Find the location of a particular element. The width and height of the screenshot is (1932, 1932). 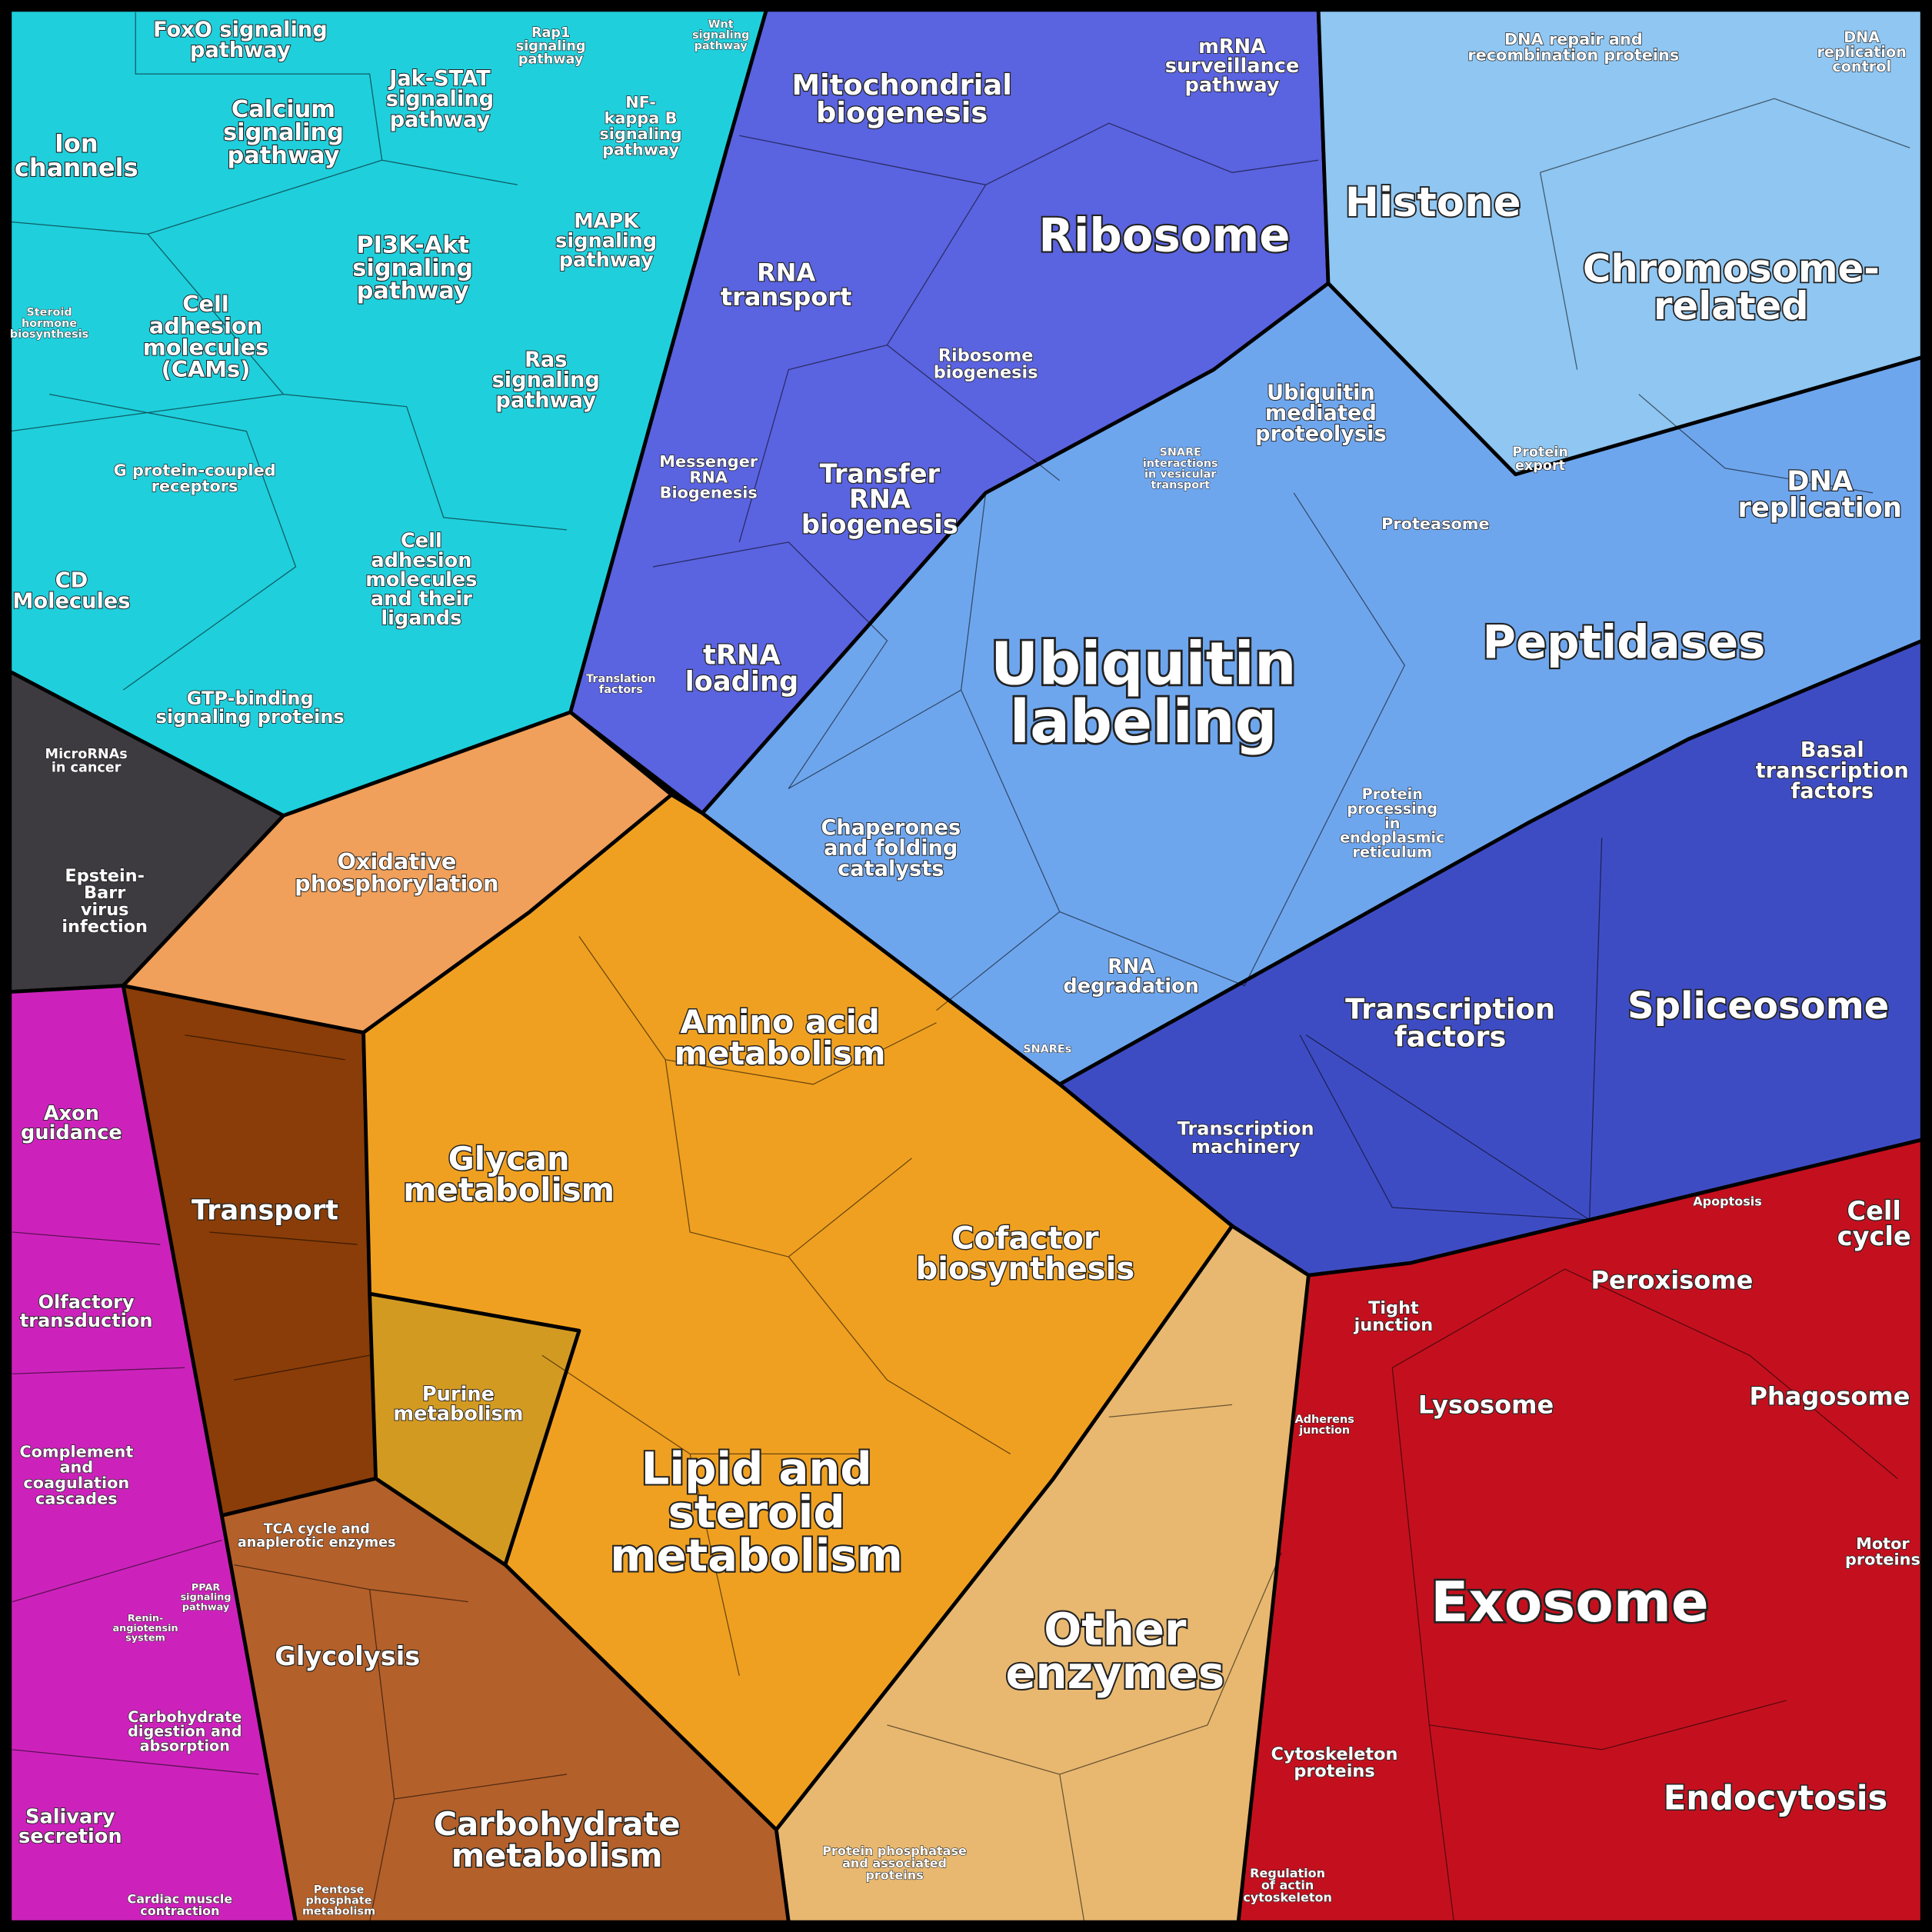

label-line: Messenger is located at coordinates (708, 461).